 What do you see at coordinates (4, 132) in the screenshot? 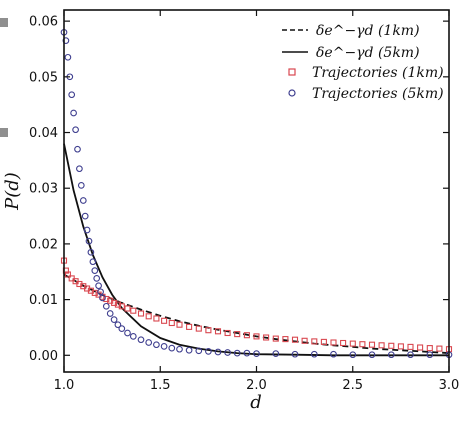
I see `edge-marker-middle` at bounding box center [4, 132].